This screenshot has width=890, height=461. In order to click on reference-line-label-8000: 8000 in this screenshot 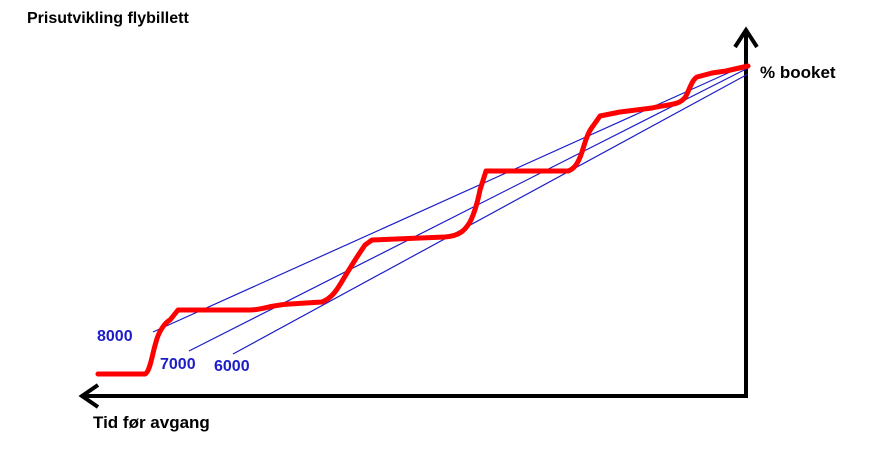, I will do `click(115, 336)`.